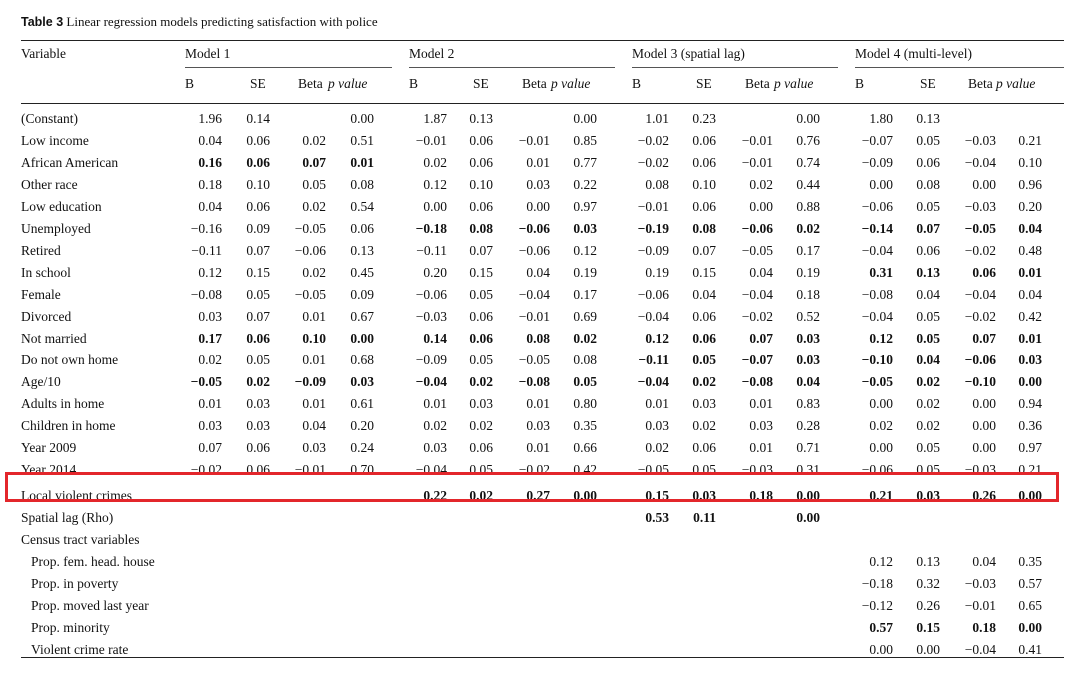  Describe the element at coordinates (808, 316) in the screenshot. I see `table-cell: 0.52` at that location.